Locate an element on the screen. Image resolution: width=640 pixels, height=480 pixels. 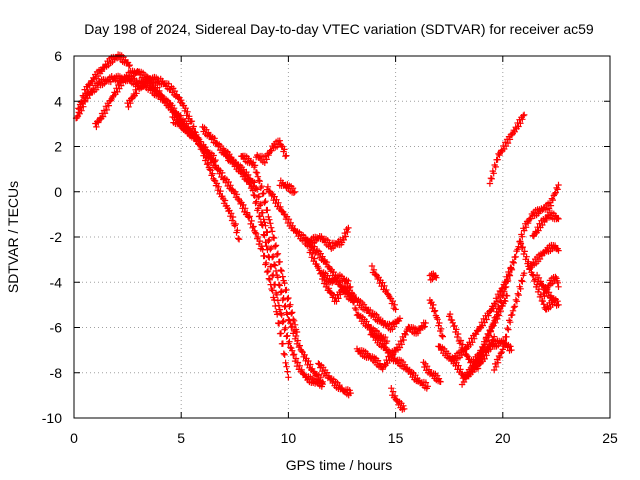
y-tick-label: 2 is located at coordinates (58, 147).